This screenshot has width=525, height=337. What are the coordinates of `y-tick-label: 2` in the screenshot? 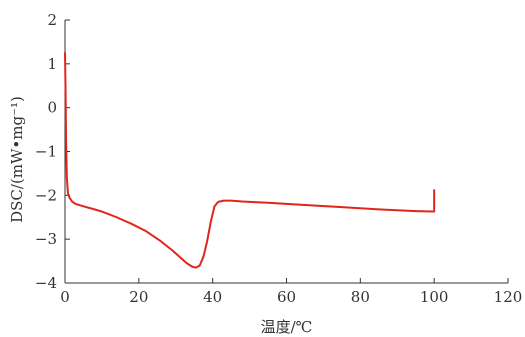 It's located at (52, 20).